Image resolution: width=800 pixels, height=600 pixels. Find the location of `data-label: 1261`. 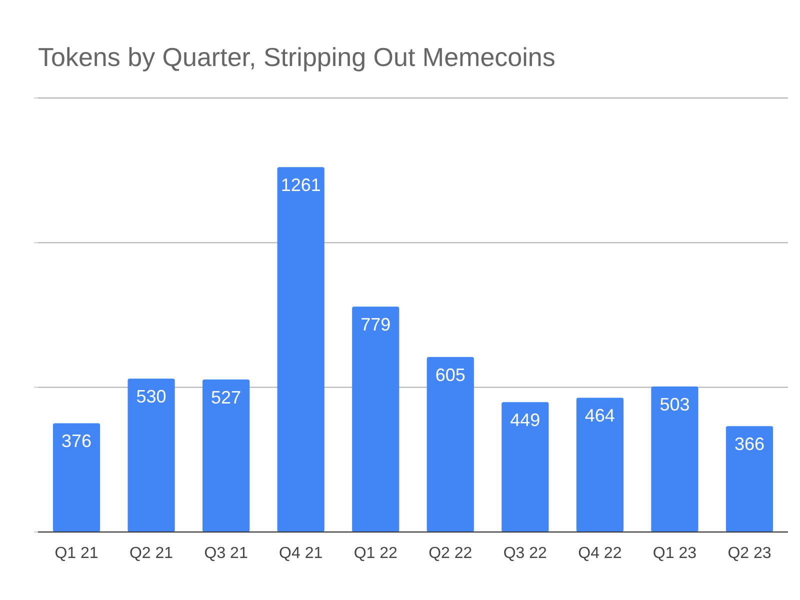

data-label: 1261 is located at coordinates (300, 185).